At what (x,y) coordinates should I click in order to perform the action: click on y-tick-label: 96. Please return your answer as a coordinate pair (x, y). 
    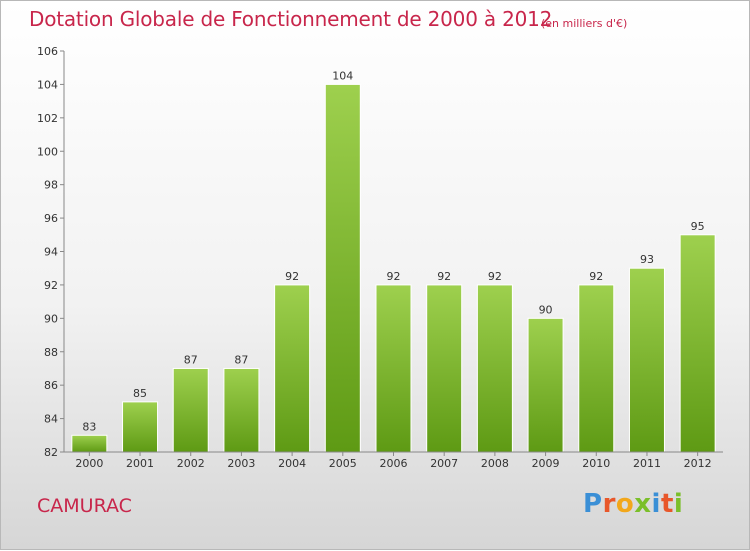
    Looking at the image, I should click on (51, 218).